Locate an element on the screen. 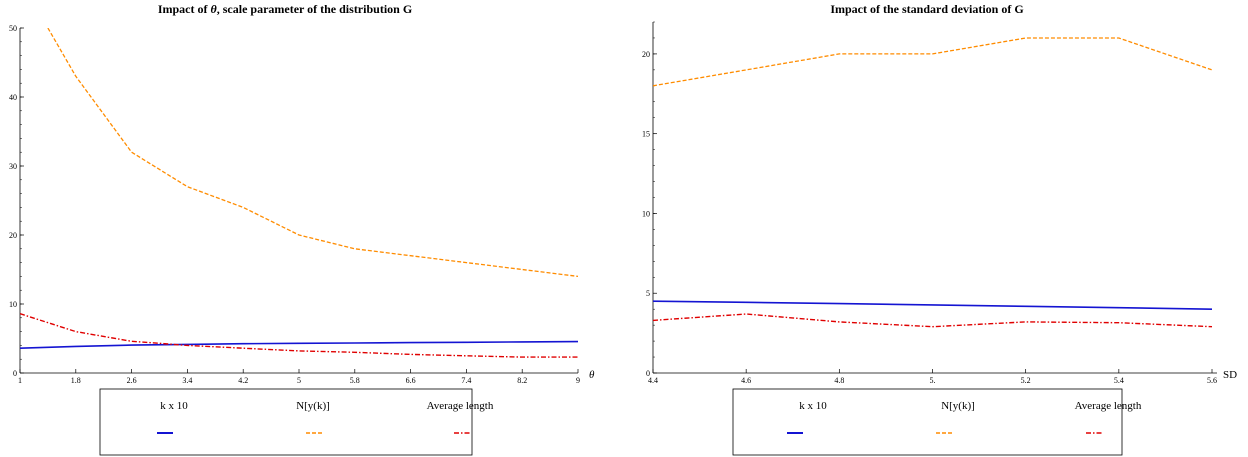 The height and width of the screenshot is (457, 1248). x-tick-label: 4.4 is located at coordinates (653, 380).